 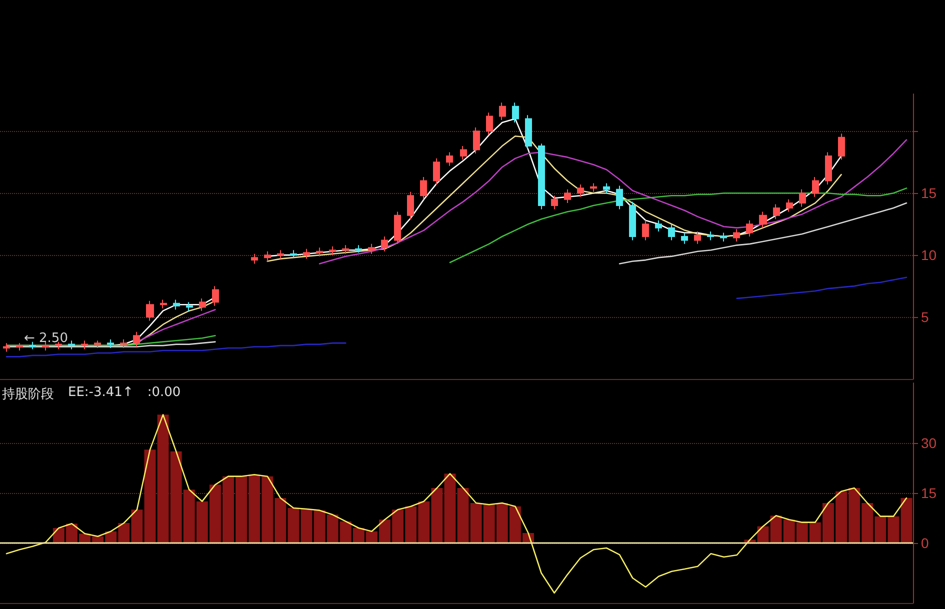 I want to click on annotation: EE:-3.41↑, so click(x=101, y=393).